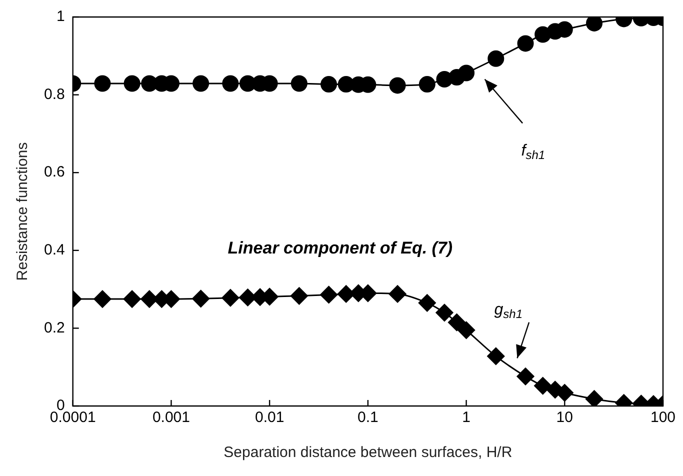  I want to click on y-axis-title: Resistance functions, so click(23, 211).